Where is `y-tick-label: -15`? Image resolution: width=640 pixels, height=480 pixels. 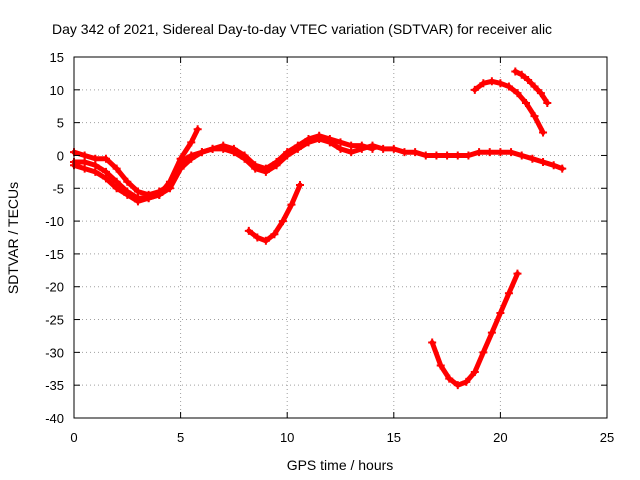 y-tick-label: -15 is located at coordinates (54, 254).